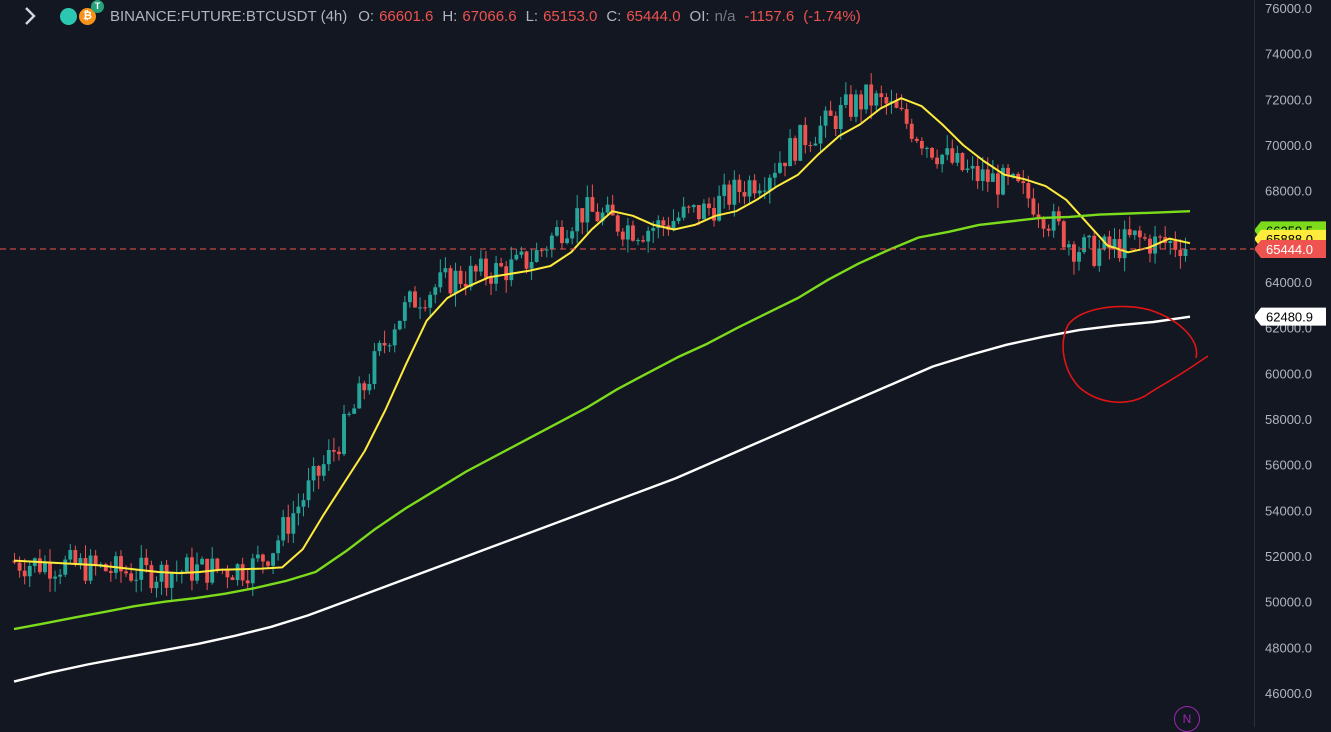 This screenshot has height=732, width=1331. I want to click on open-value: 66601.6, so click(406, 16).